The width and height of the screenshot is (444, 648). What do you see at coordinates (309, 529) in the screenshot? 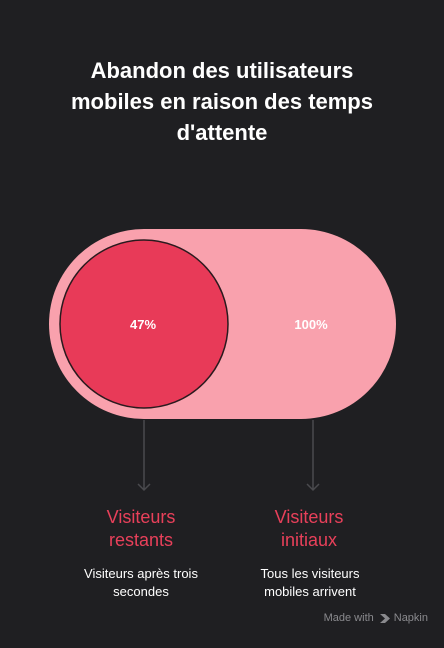
I see `outer-label-title: Visiteurs initiaux` at bounding box center [309, 529].